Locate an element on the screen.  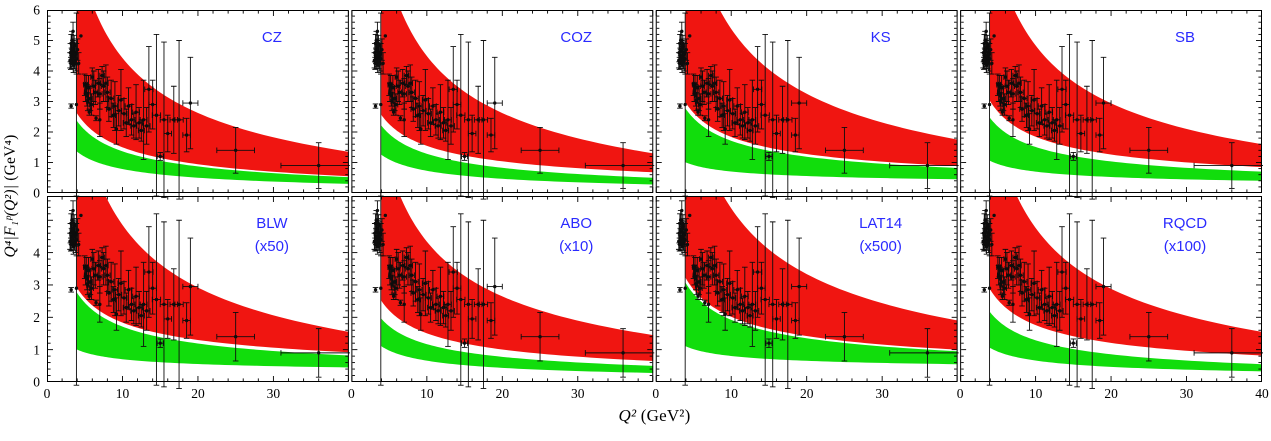
panel-ks: KS is located at coordinates (807, 105).